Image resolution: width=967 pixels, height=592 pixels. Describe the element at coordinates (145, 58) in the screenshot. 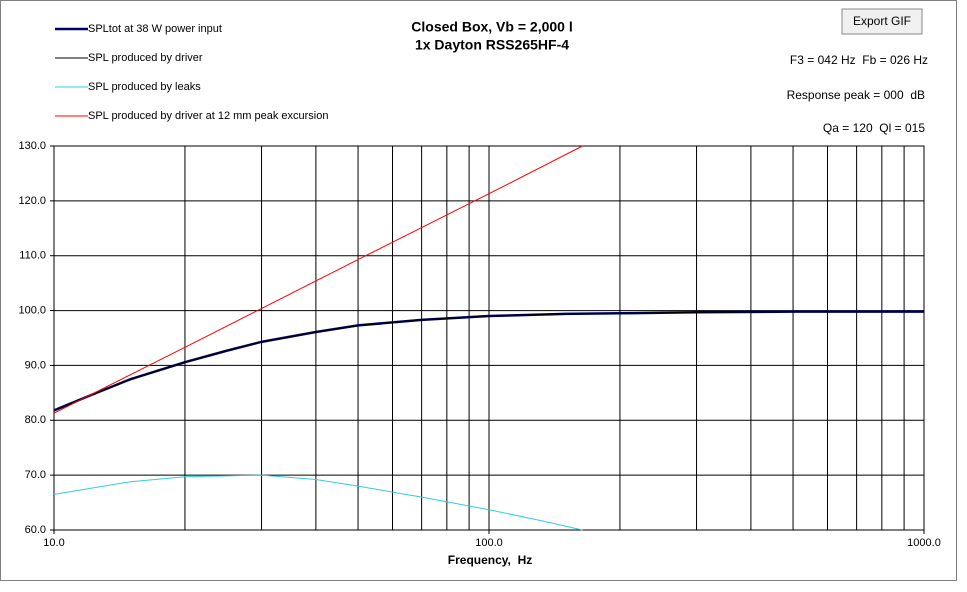

I see `legend-label: SPL produced by driver` at that location.